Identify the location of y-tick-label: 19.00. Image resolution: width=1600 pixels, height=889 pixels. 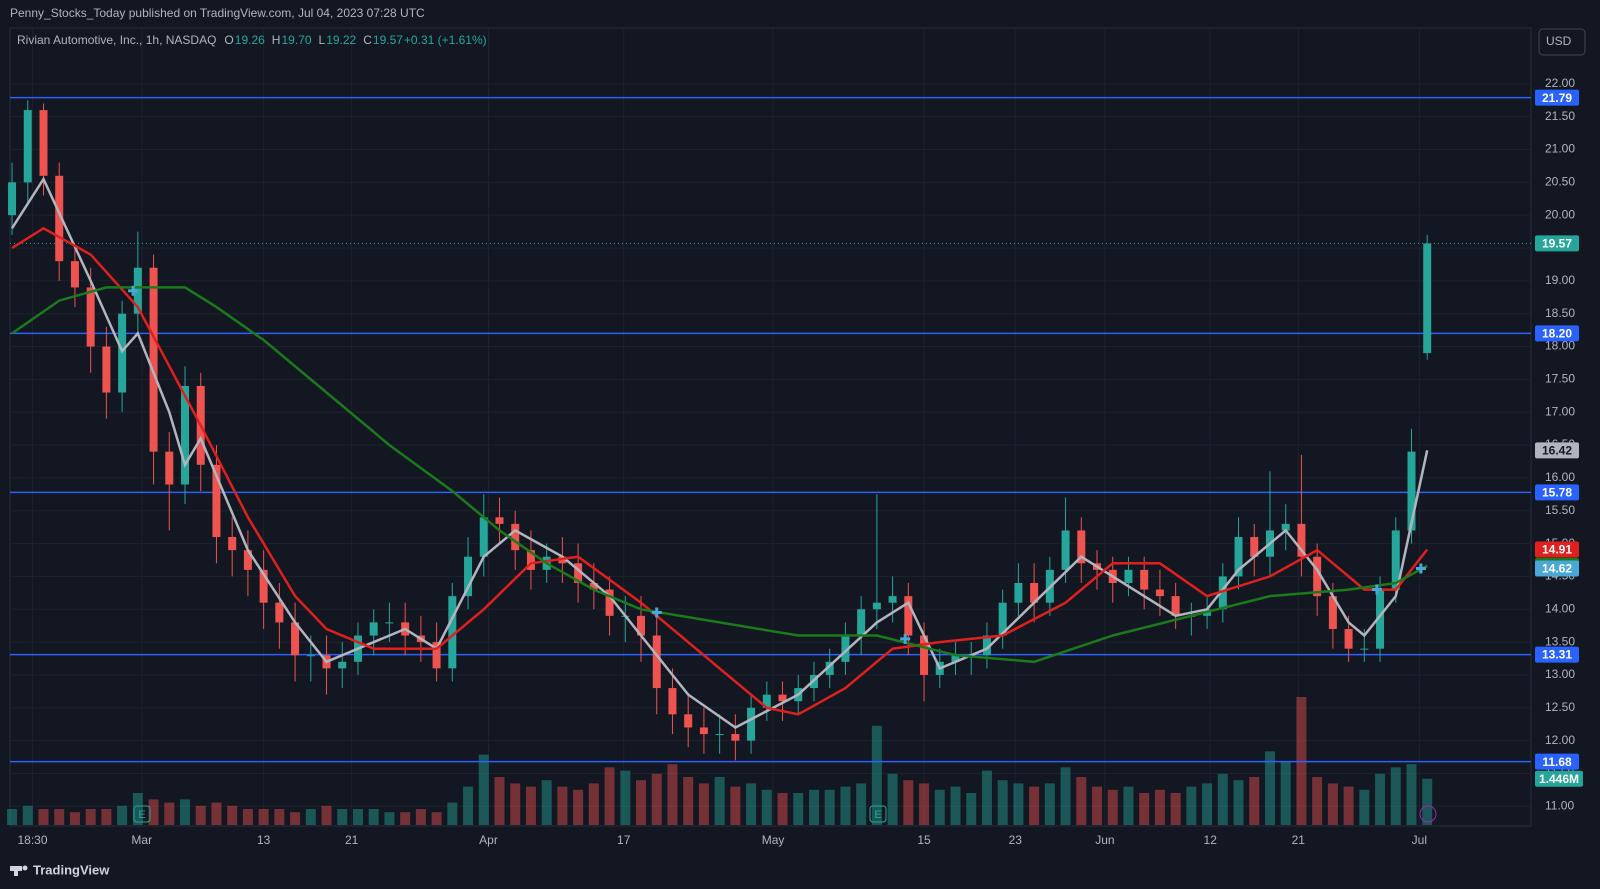
(1560, 280).